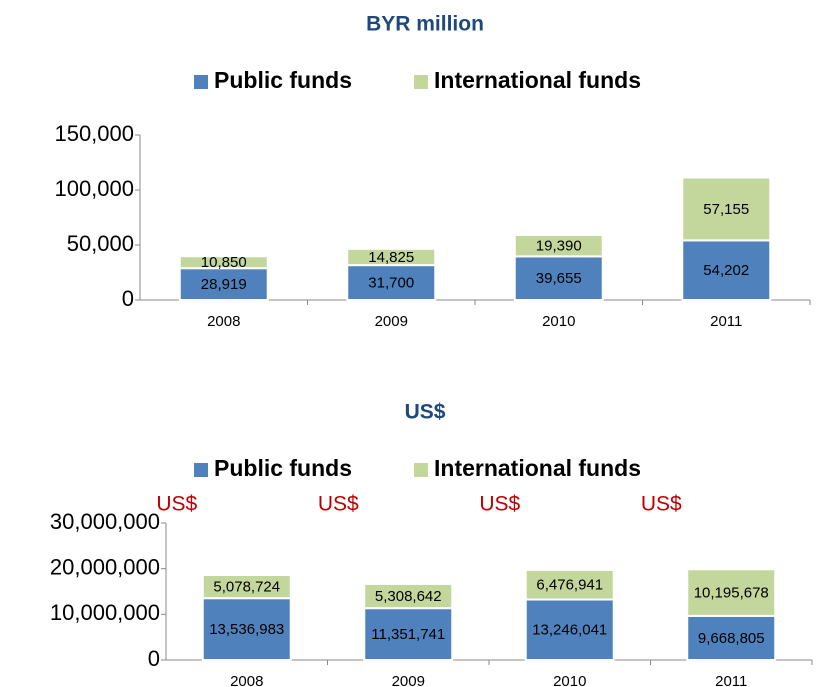 The width and height of the screenshot is (816, 687). Describe the element at coordinates (569, 630) in the screenshot. I see `value-label: 13,246,041` at that location.